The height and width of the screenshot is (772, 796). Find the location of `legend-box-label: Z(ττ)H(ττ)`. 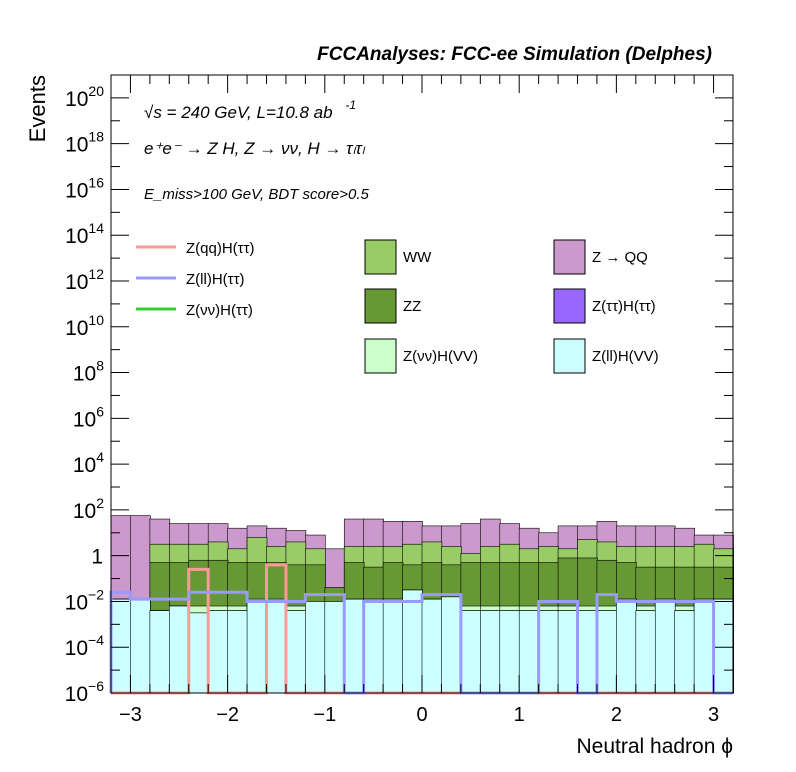

legend-box-label: Z(ττ)H(ττ) is located at coordinates (624, 306).